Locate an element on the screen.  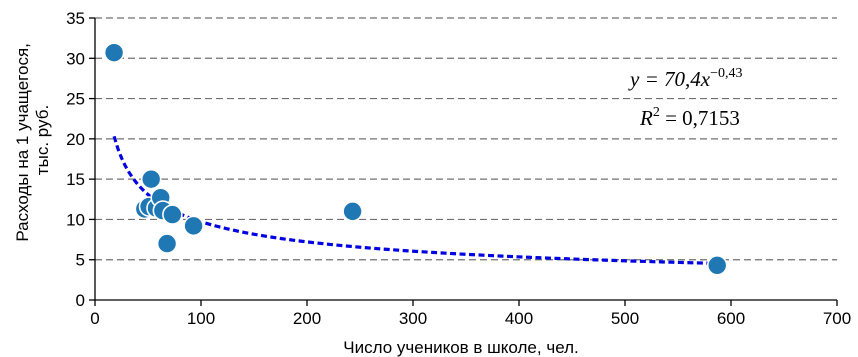
x-tick-label-300: 300 is located at coordinates (413, 318).